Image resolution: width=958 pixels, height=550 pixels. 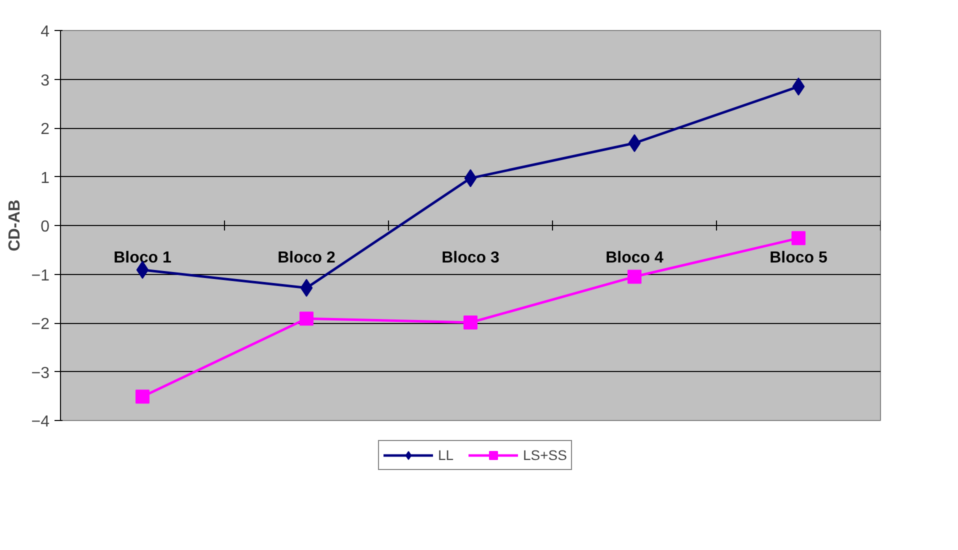 I want to click on y-tick-label: 2, so click(x=45, y=129).